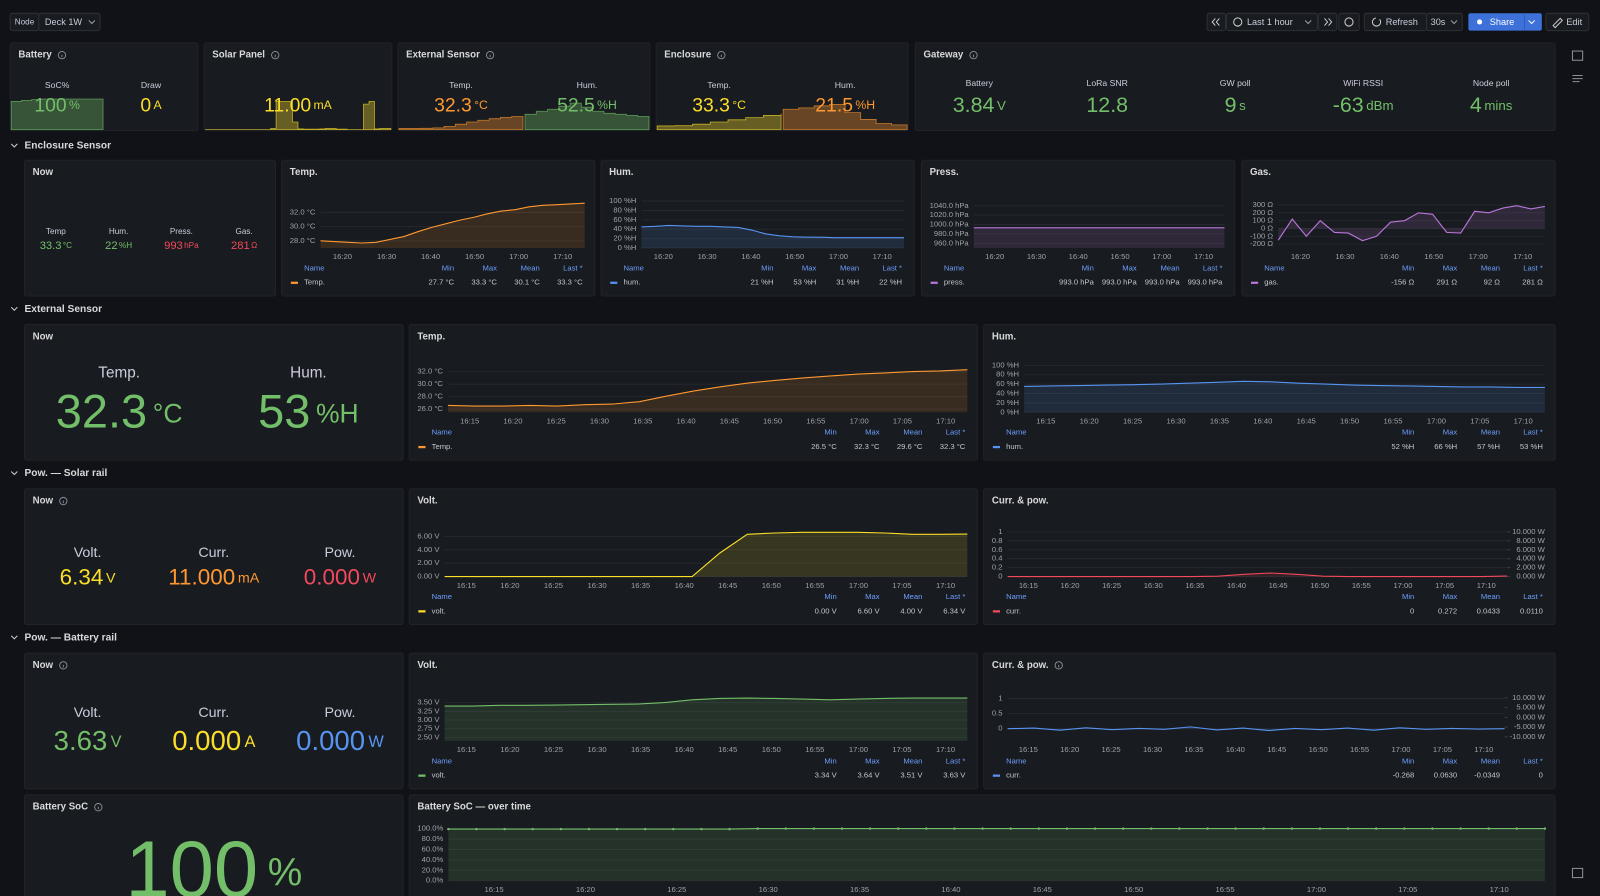 This screenshot has height=896, width=1600. I want to click on legend-header: Min, so click(1408, 596).